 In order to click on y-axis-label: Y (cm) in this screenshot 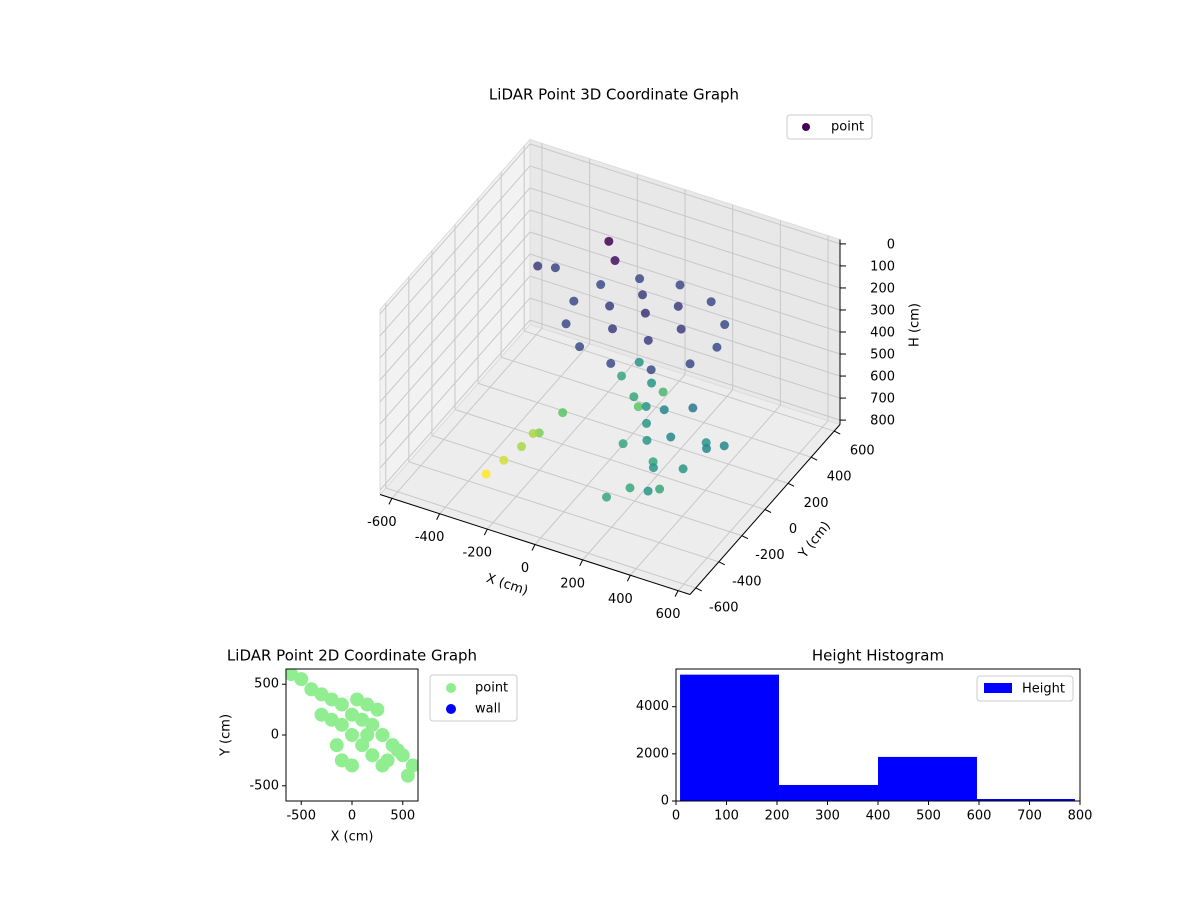, I will do `click(815, 540)`.